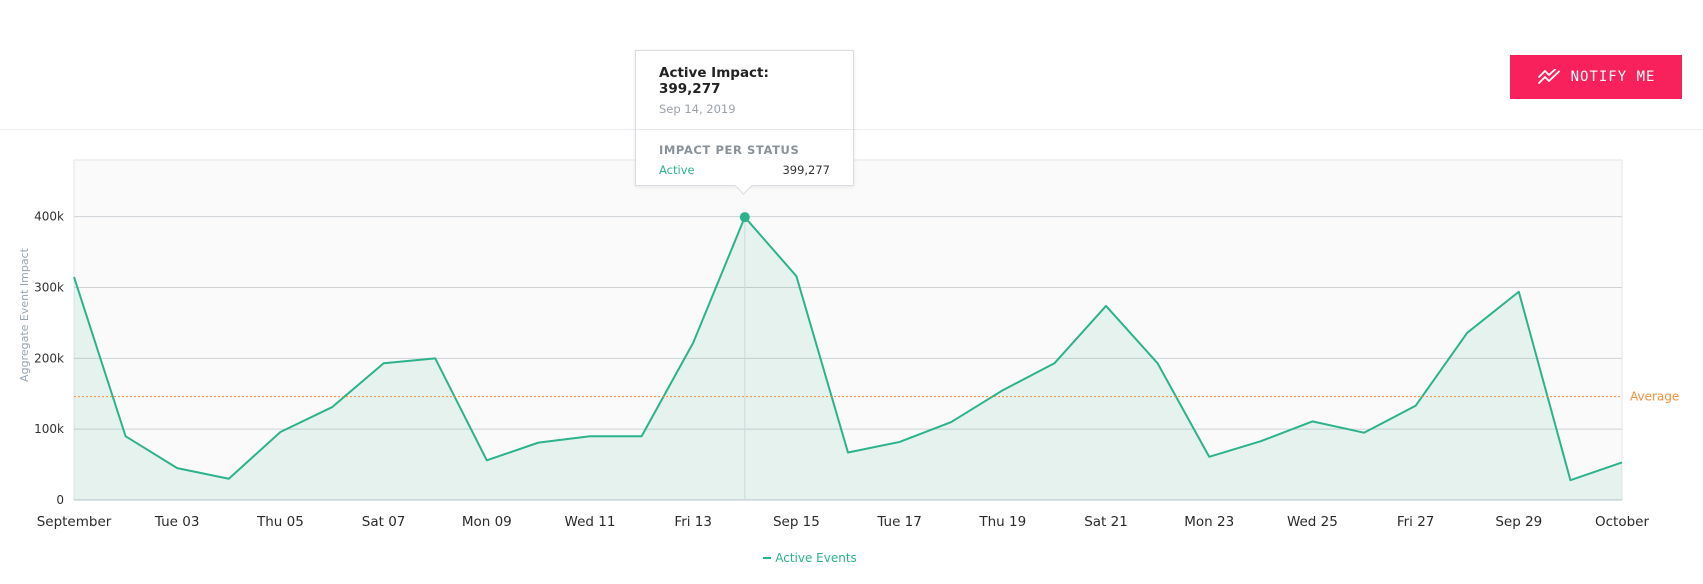  Describe the element at coordinates (49, 217) in the screenshot. I see `y-tick-label: 400k` at that location.